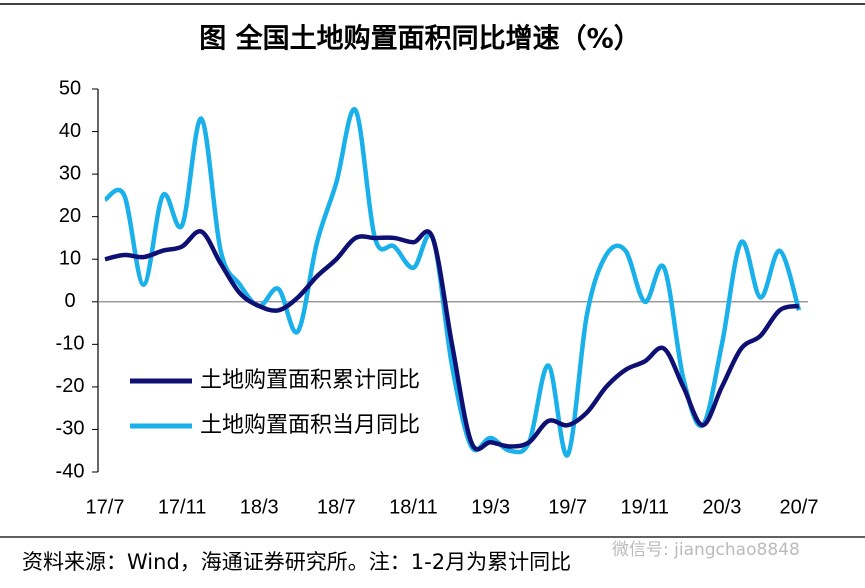 Image resolution: width=865 pixels, height=588 pixels. What do you see at coordinates (490, 507) in the screenshot?
I see `x-tick-label: 19/3` at bounding box center [490, 507].